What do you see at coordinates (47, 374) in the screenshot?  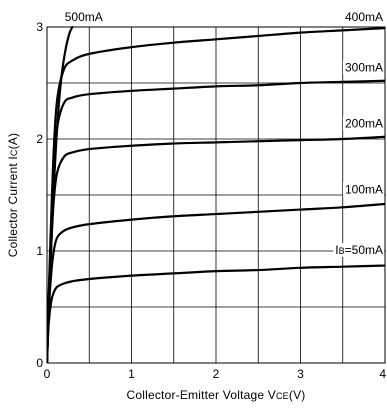 I see `x-tick-label: 0` at bounding box center [47, 374].